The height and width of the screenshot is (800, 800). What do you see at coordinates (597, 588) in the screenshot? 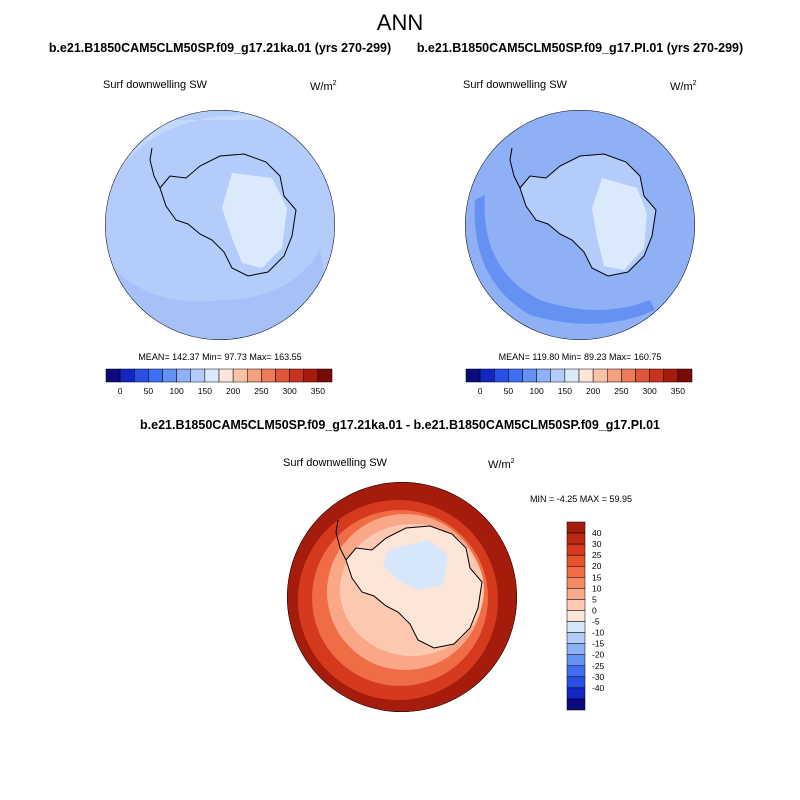
I see `colorbar-label: 10` at bounding box center [597, 588].